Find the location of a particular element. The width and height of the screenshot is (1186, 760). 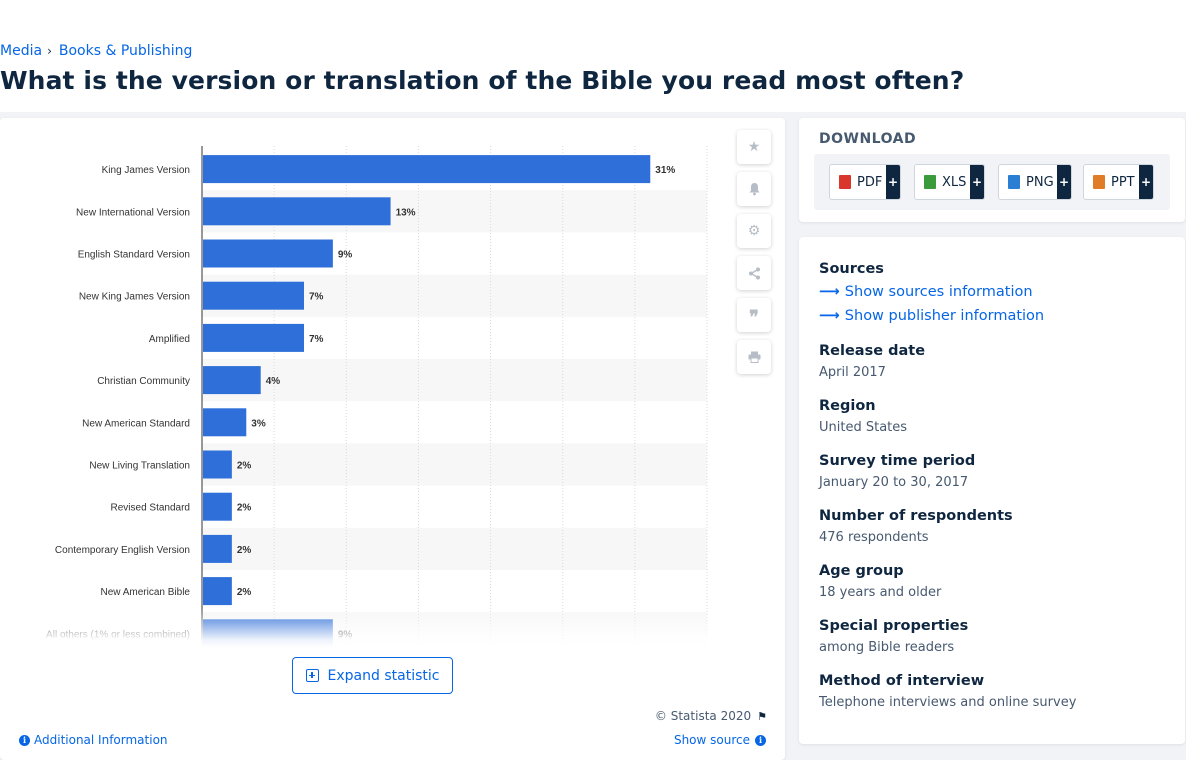

download-card: DOWNLOAD PDF + XLS + PNG + PPT + is located at coordinates (992, 170).